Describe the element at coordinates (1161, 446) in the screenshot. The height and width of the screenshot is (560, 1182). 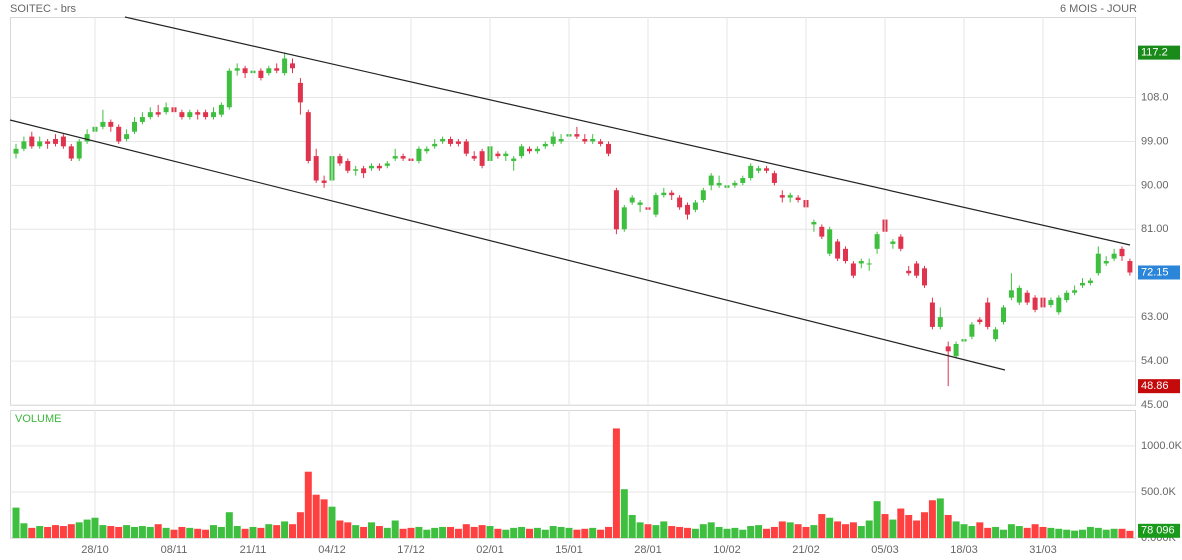
I see `y-tick-label: 1000.0K` at that location.